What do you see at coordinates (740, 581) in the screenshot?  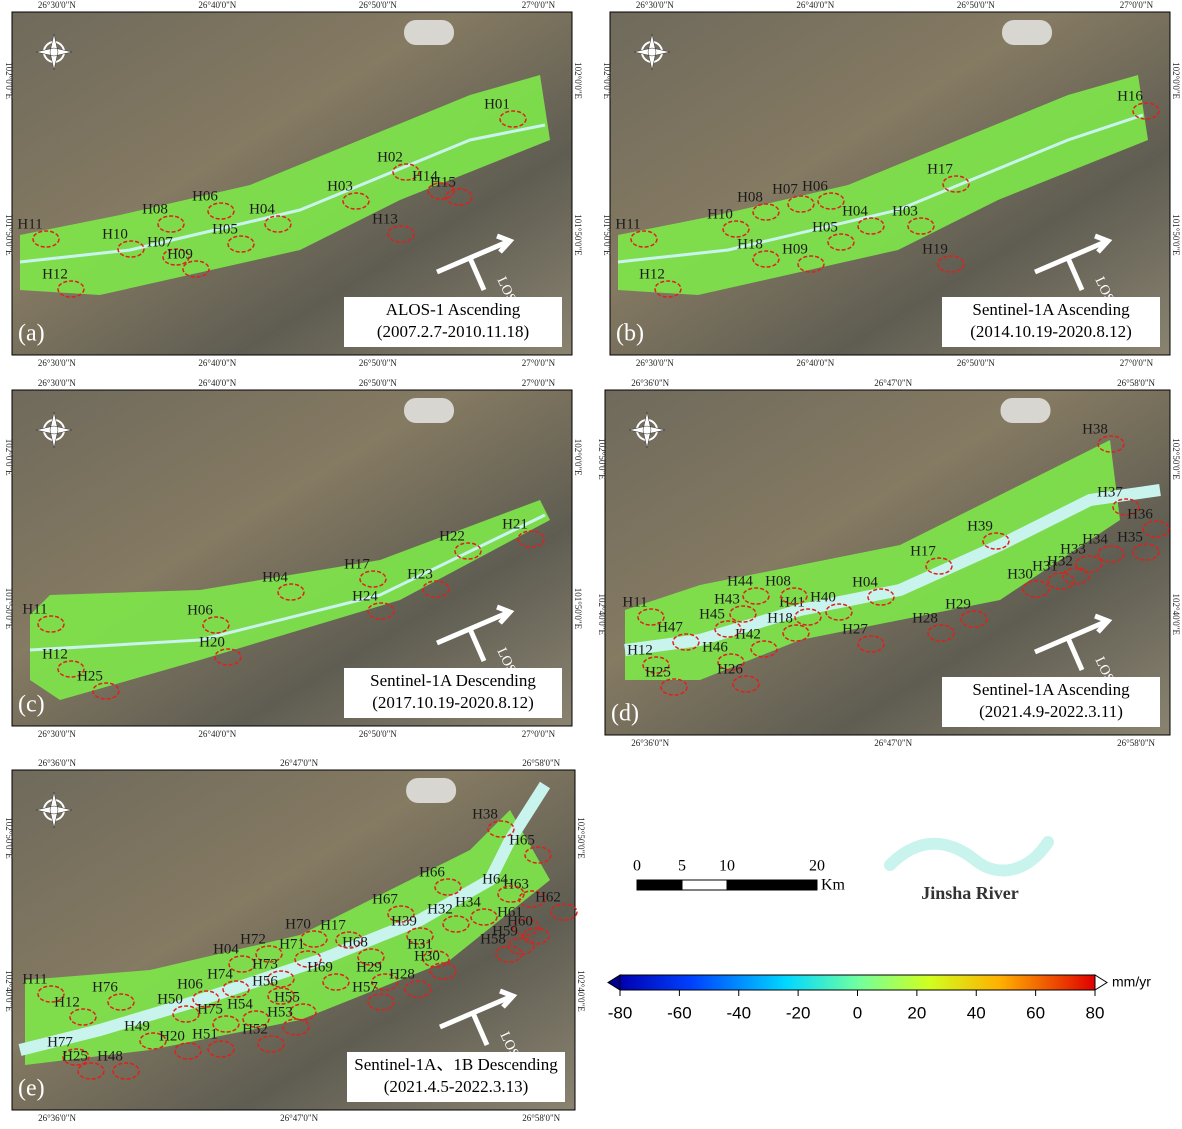 I see `hazard-label: H44` at bounding box center [740, 581].